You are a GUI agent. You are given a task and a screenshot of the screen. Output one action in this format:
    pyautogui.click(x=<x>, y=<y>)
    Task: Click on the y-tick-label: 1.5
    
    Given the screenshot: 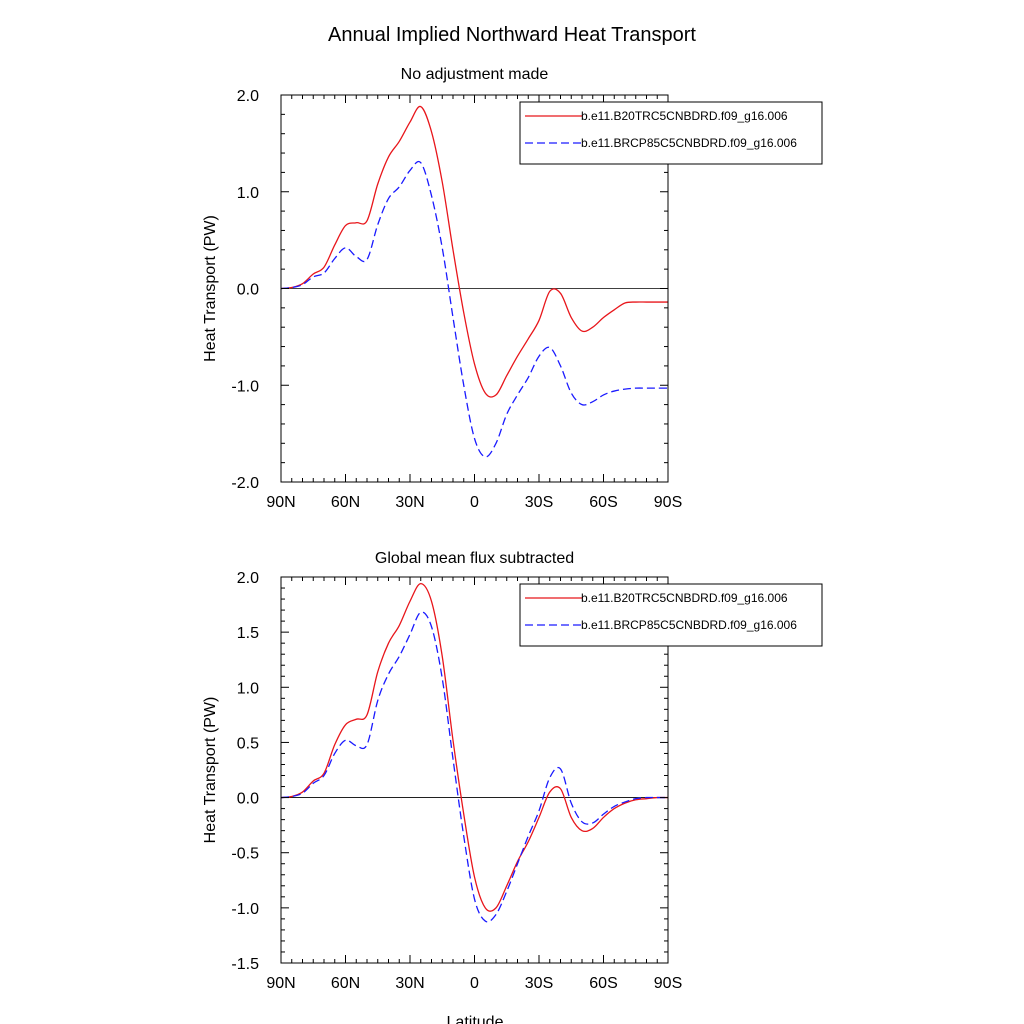 What is the action you would take?
    pyautogui.click(x=248, y=633)
    